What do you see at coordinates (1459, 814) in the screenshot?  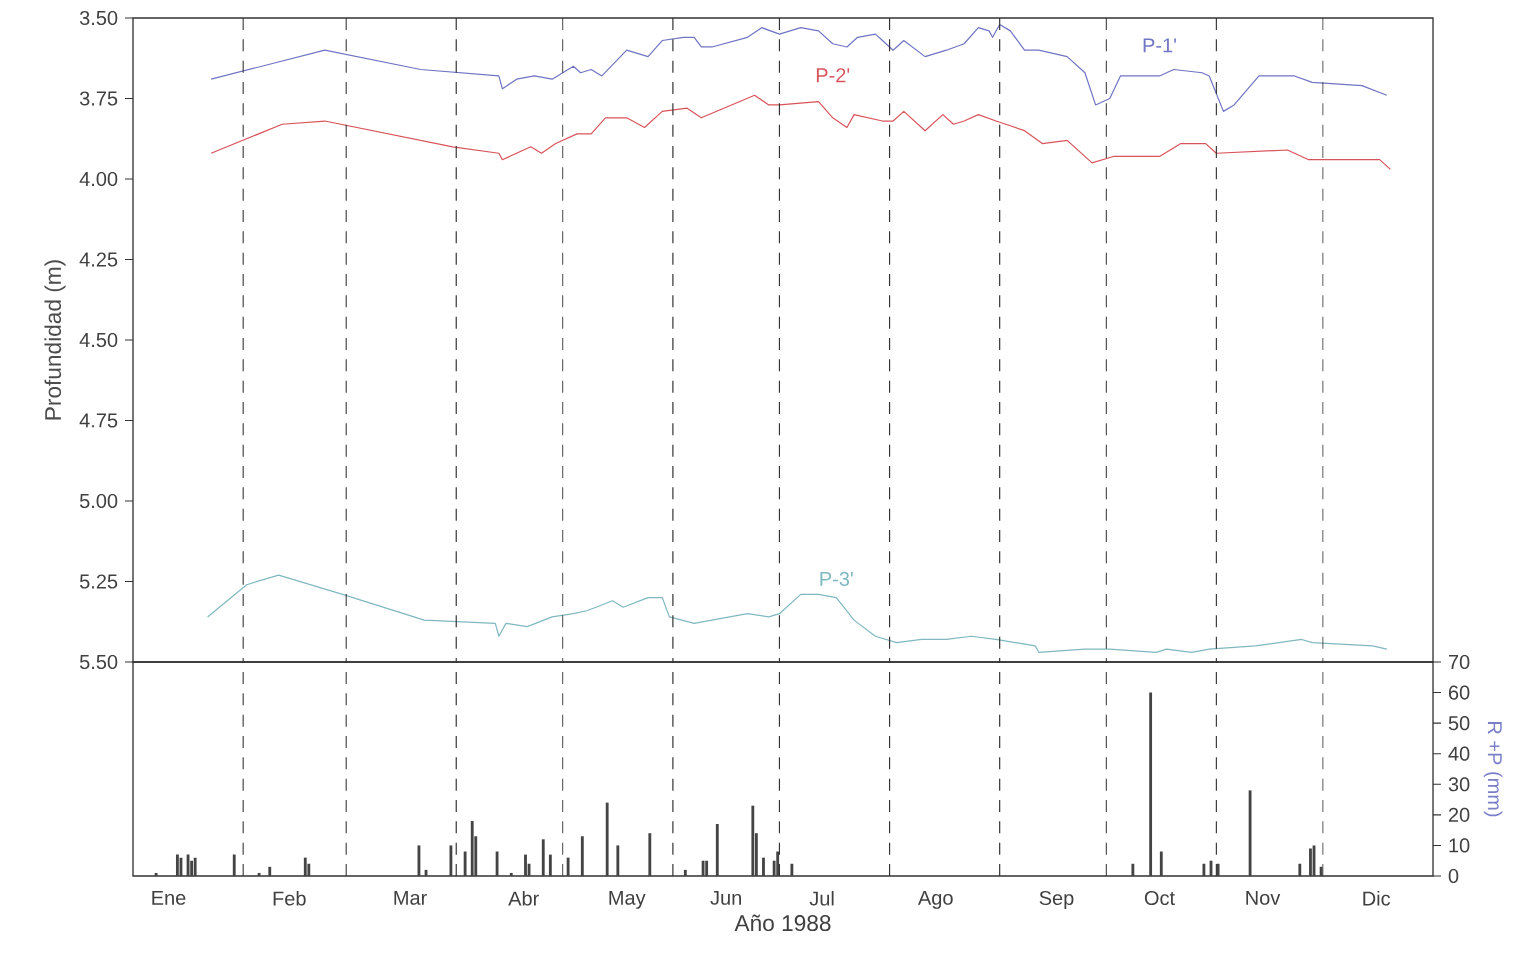 I see `y2-tick-label: 20` at bounding box center [1459, 814].